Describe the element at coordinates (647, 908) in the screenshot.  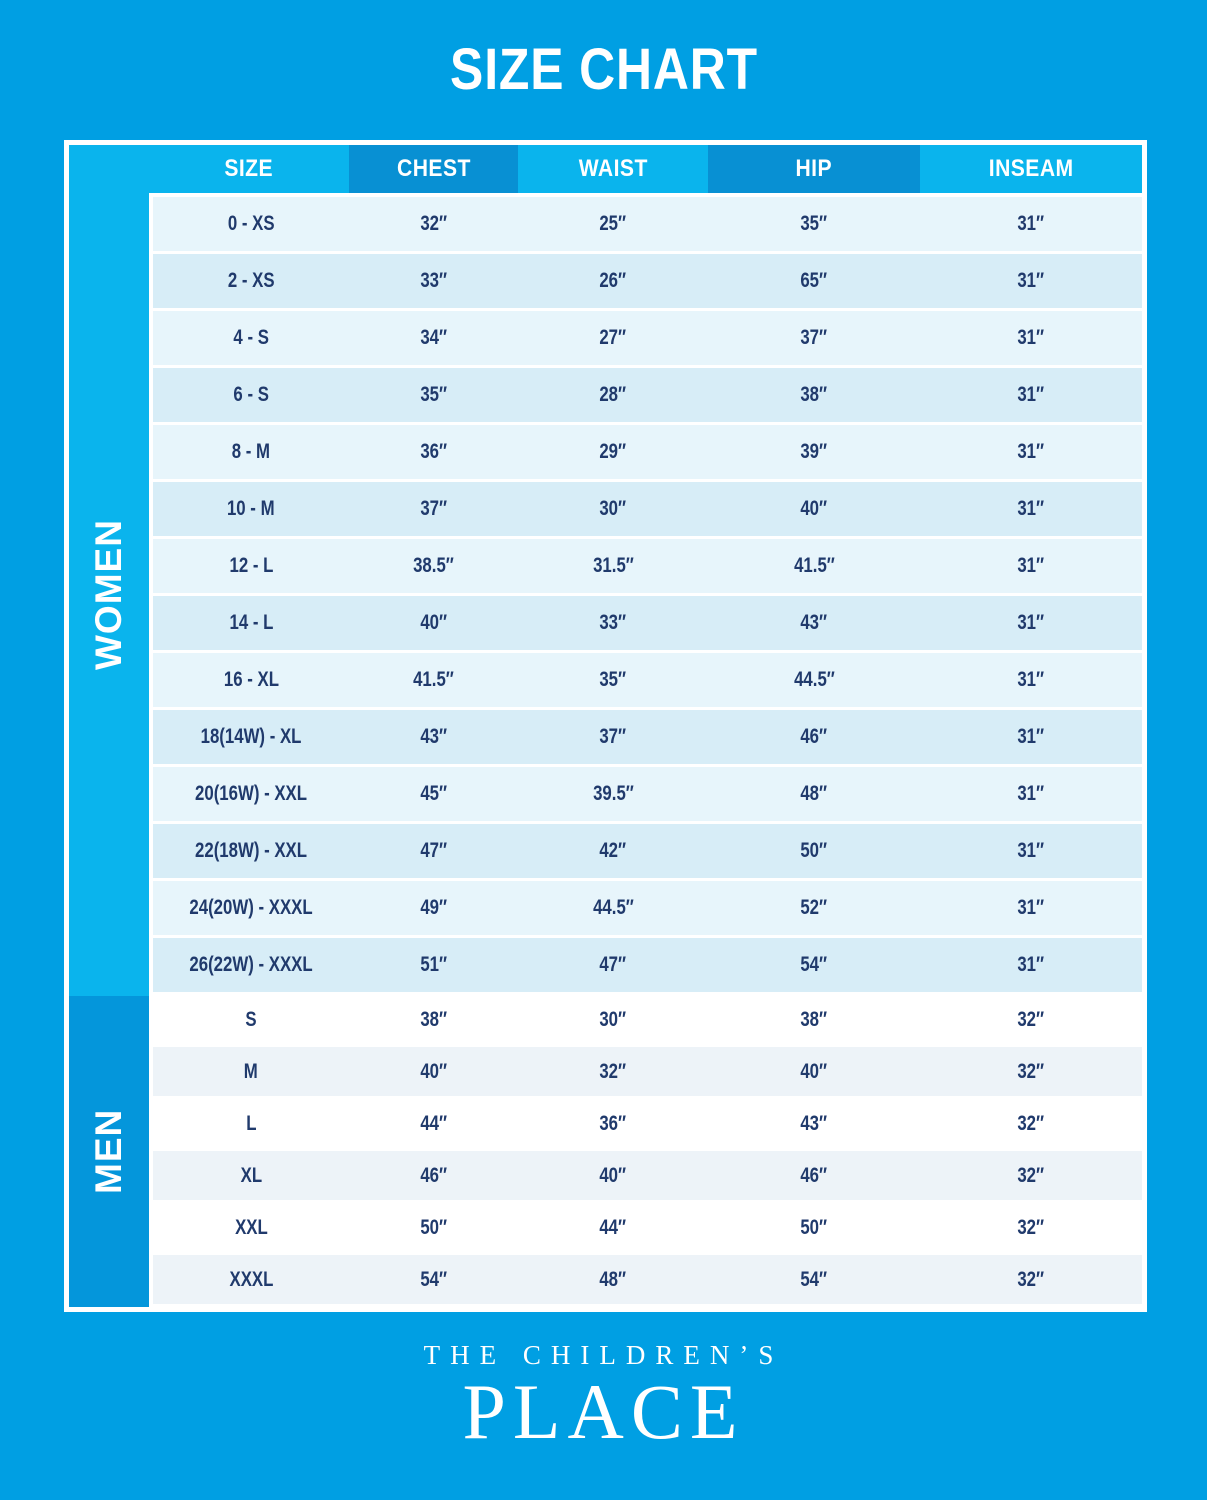
I see `table-row: 24(20W) - XXXL 49″ 44.5″ 52″ 31″` at that location.